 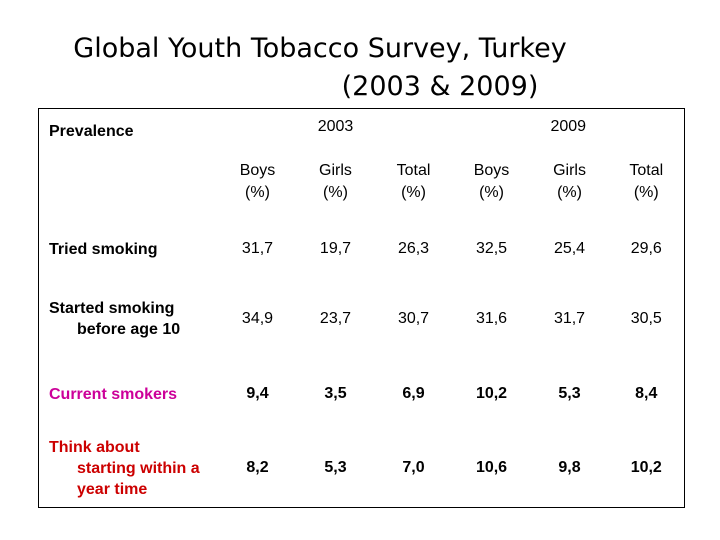 What do you see at coordinates (569, 467) in the screenshot?
I see `cell-value: 9,8` at bounding box center [569, 467].